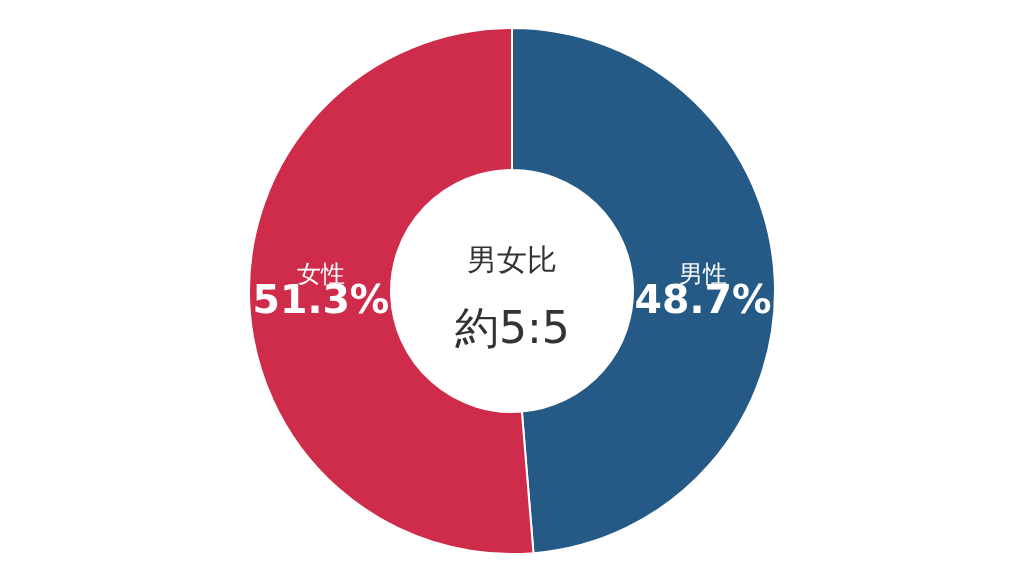  I want to click on text: 男女比, so click(512, 259).